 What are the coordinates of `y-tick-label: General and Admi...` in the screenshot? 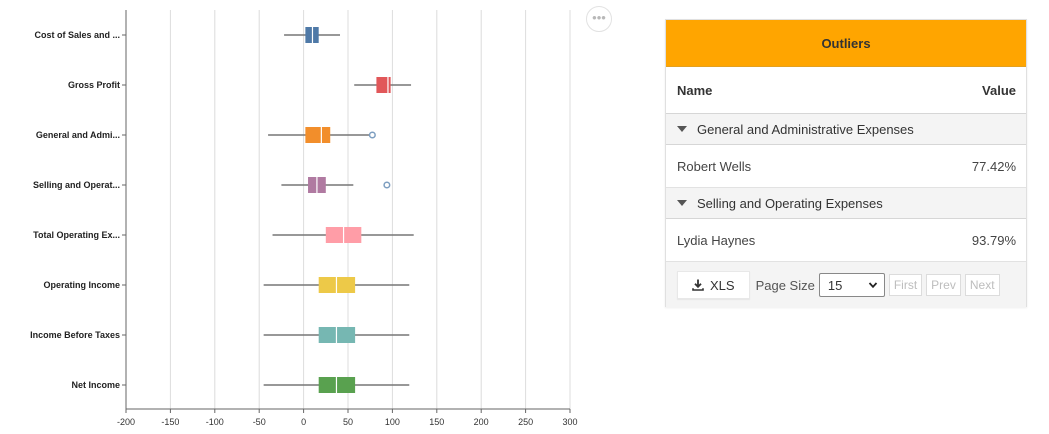 It's located at (78, 135).